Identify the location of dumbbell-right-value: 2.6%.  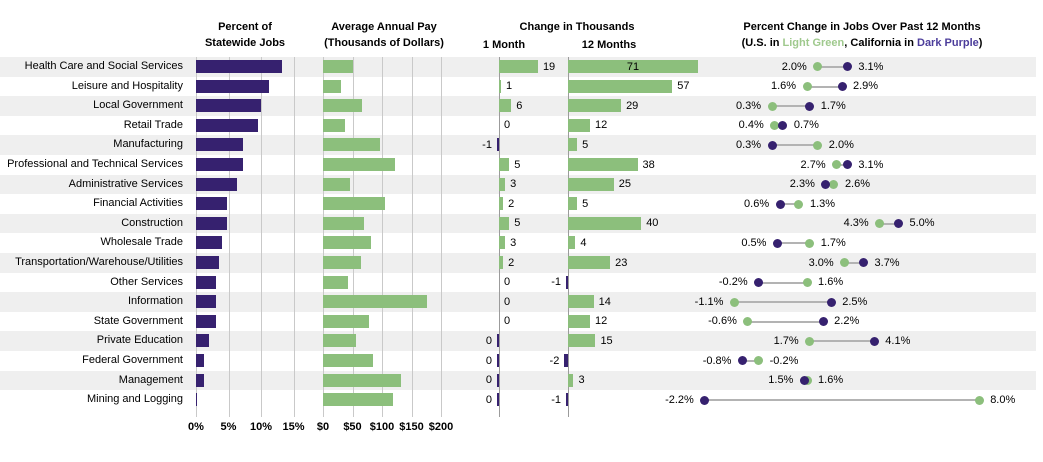
(857, 184).